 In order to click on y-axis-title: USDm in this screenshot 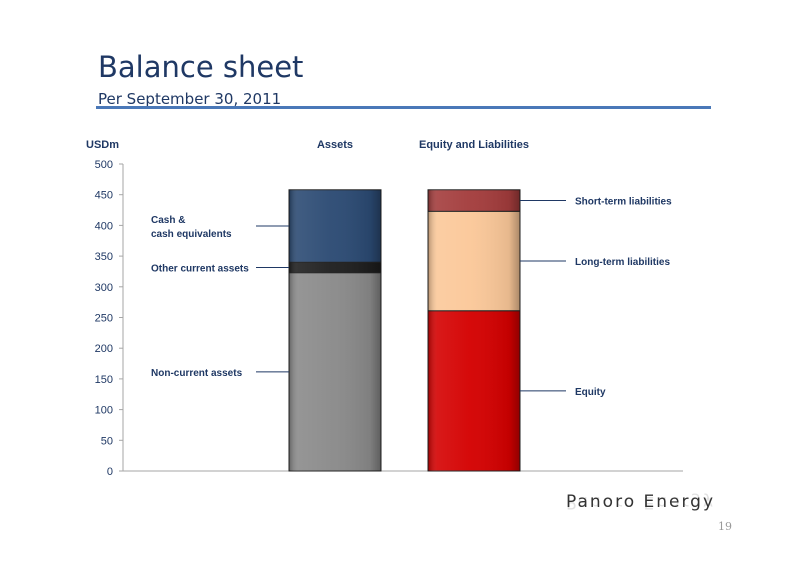, I will do `click(102, 145)`.